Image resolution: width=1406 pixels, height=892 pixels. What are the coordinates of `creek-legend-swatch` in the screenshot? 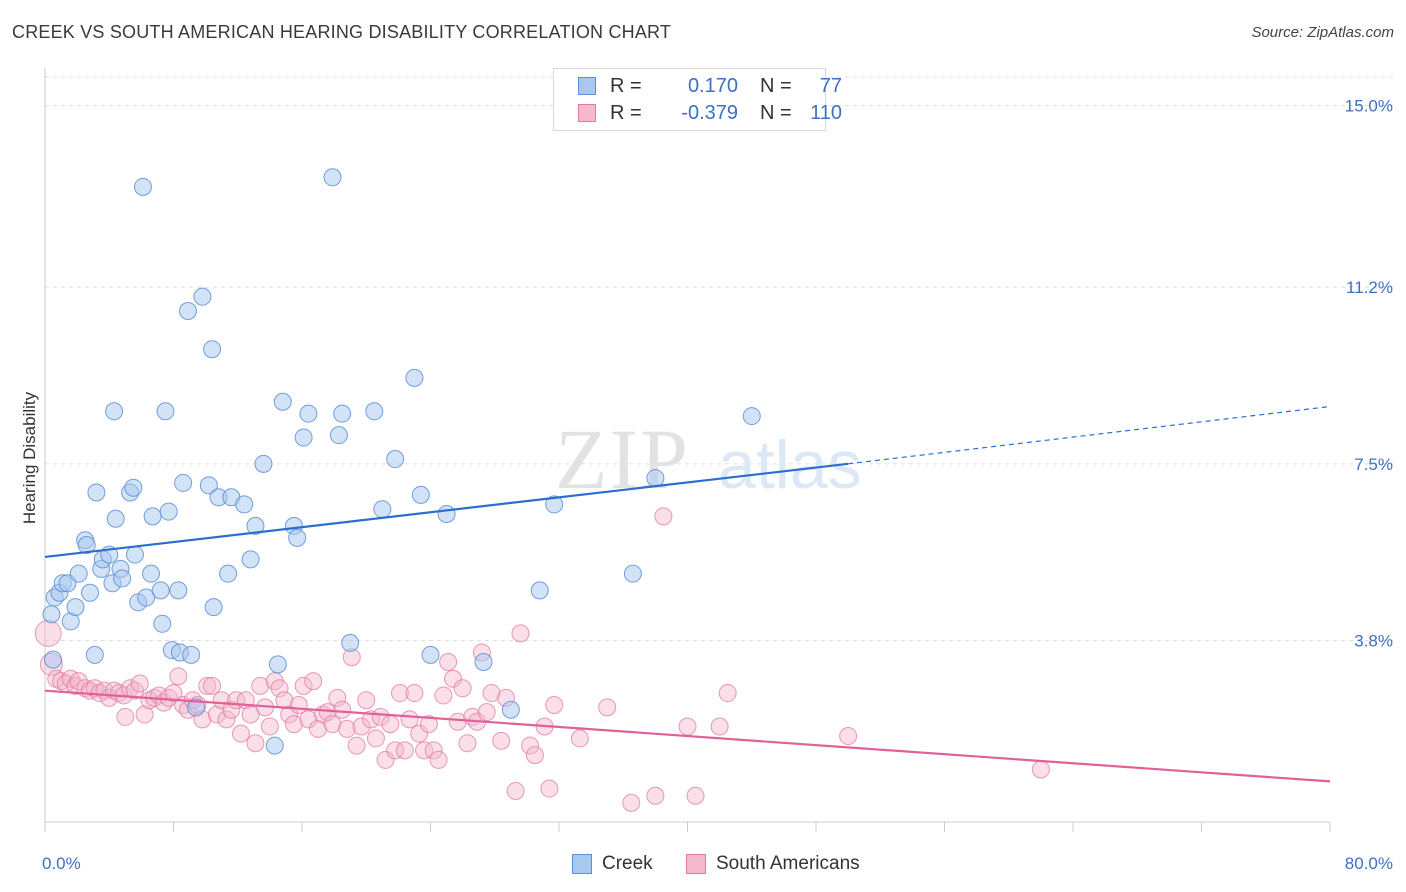 It's located at (582, 864).